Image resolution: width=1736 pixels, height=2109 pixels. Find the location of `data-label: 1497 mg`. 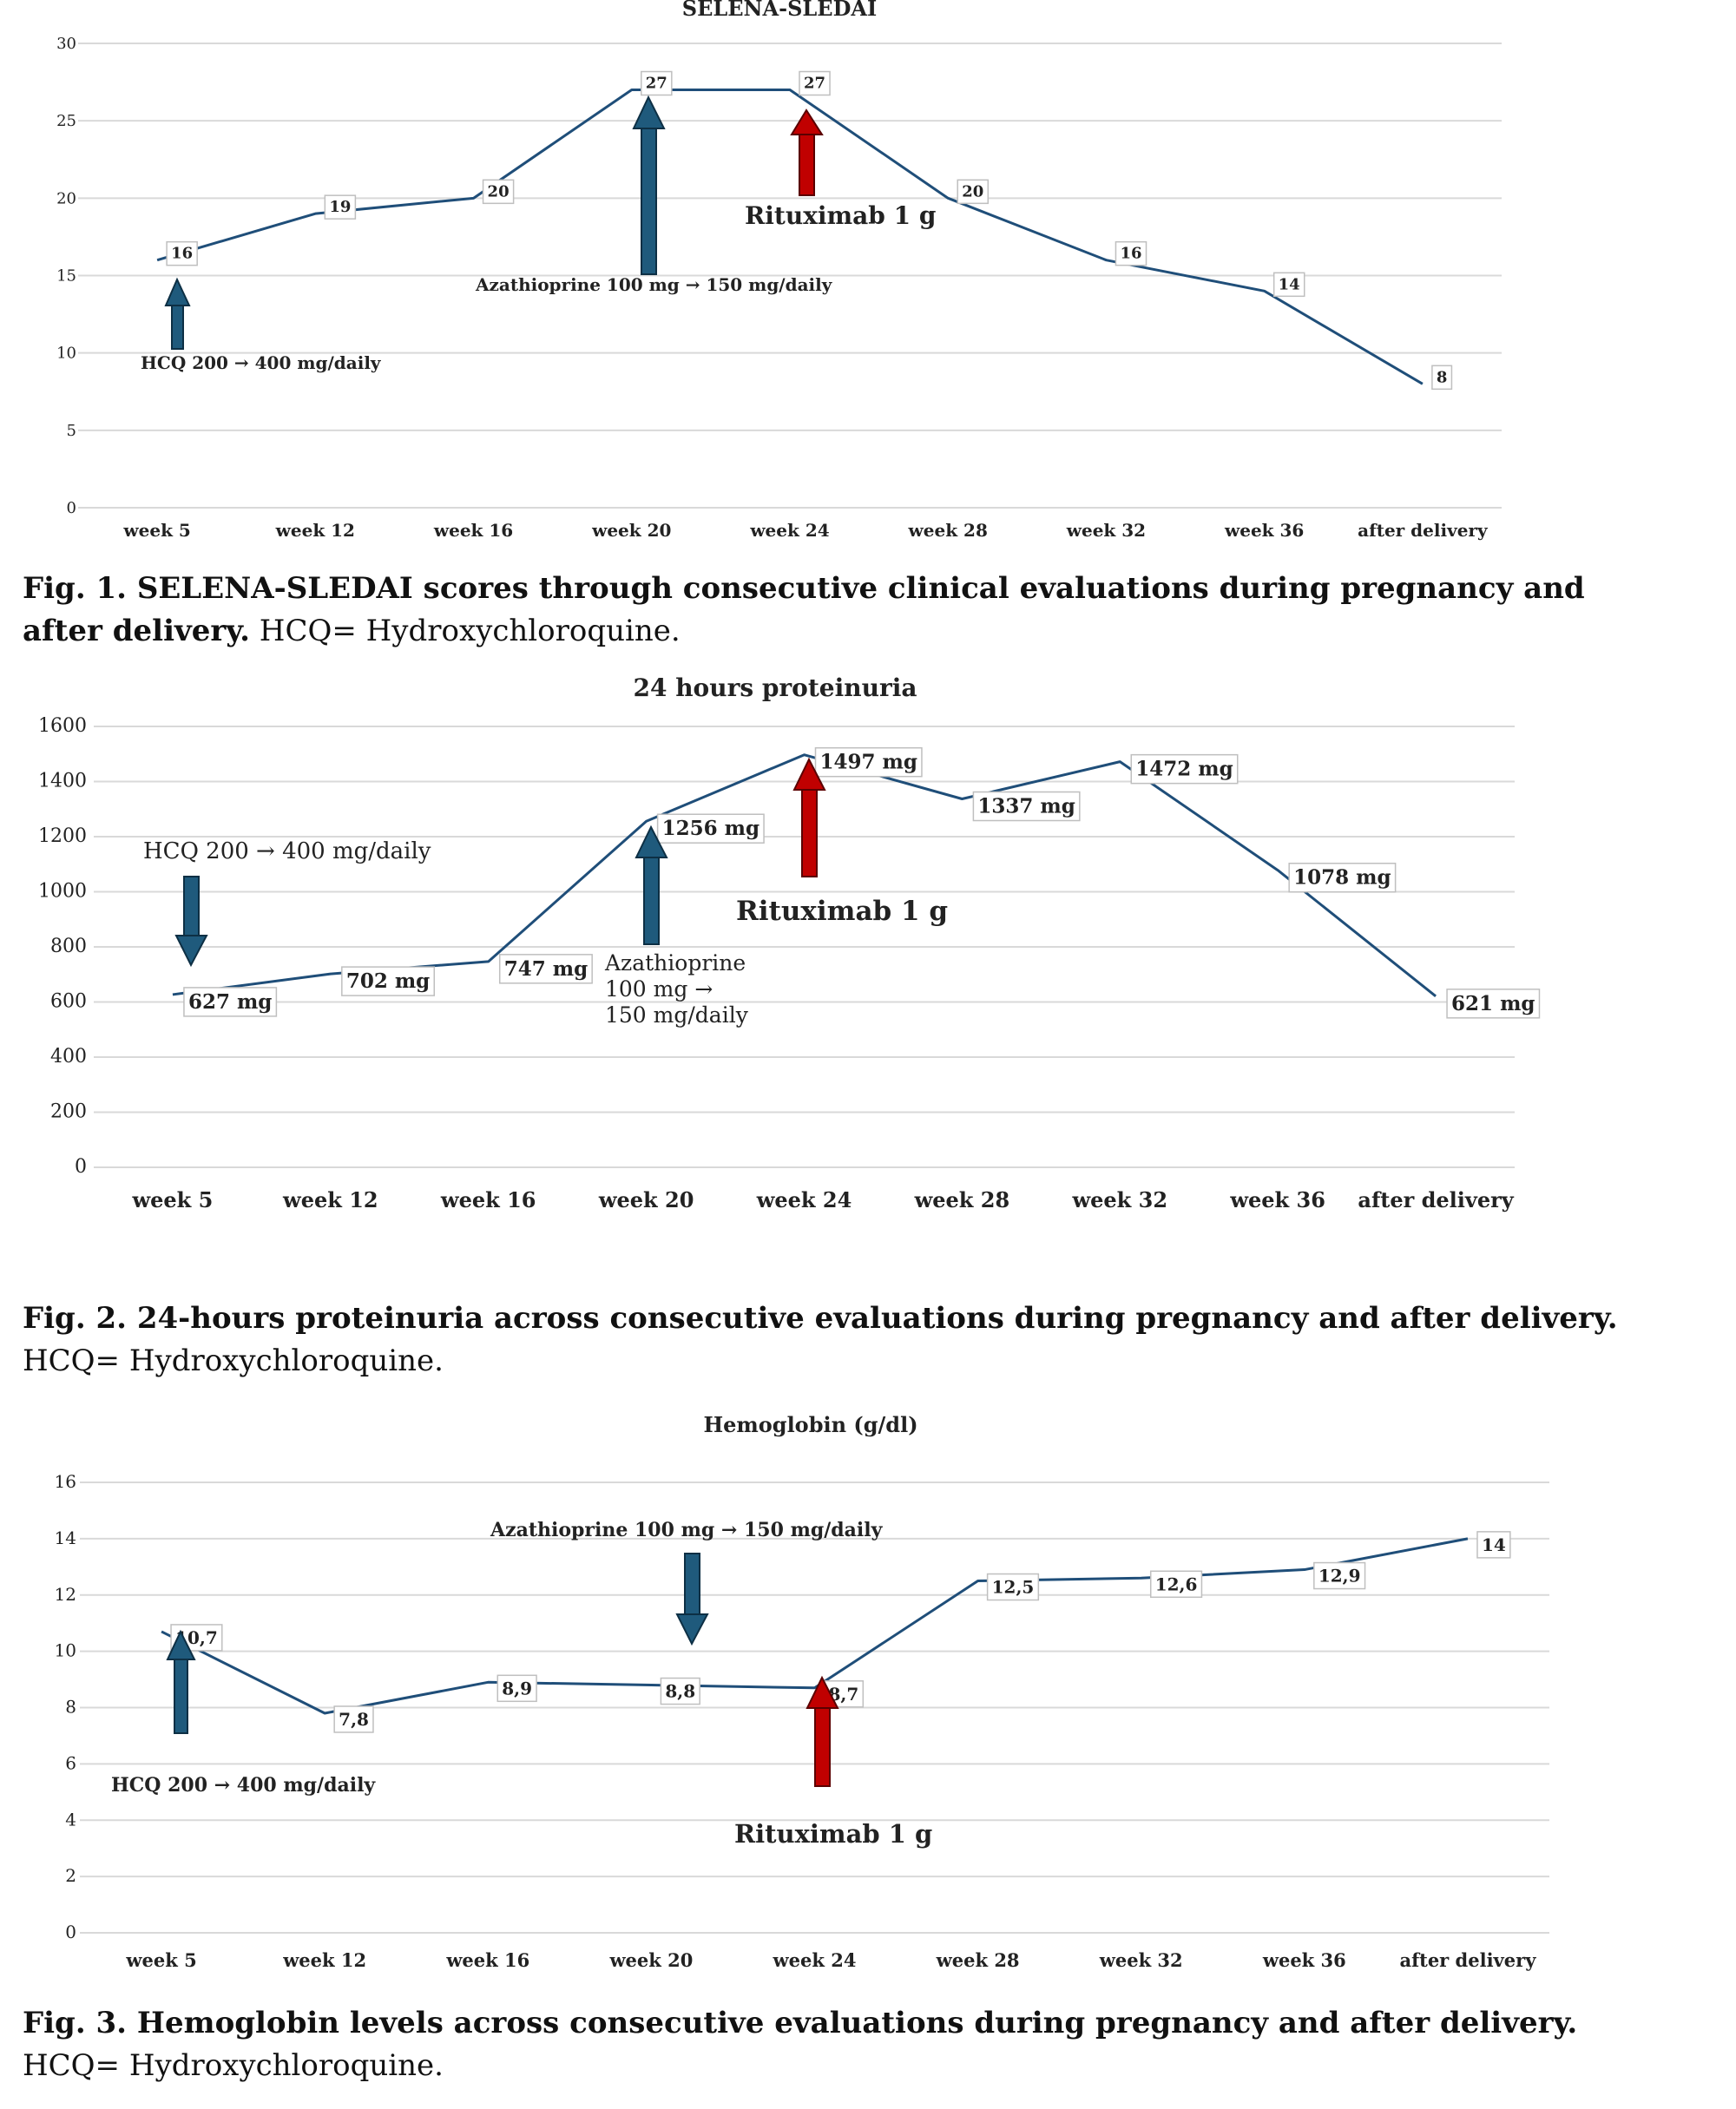

data-label: 1497 mg is located at coordinates (868, 762).